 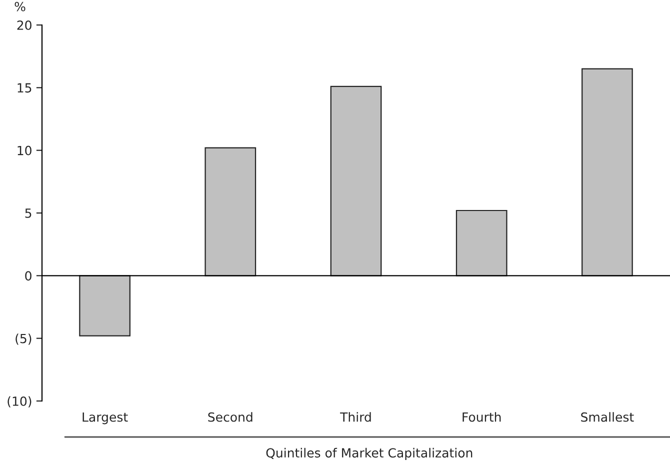 I want to click on x-tick-label: Smallest, so click(x=607, y=417).